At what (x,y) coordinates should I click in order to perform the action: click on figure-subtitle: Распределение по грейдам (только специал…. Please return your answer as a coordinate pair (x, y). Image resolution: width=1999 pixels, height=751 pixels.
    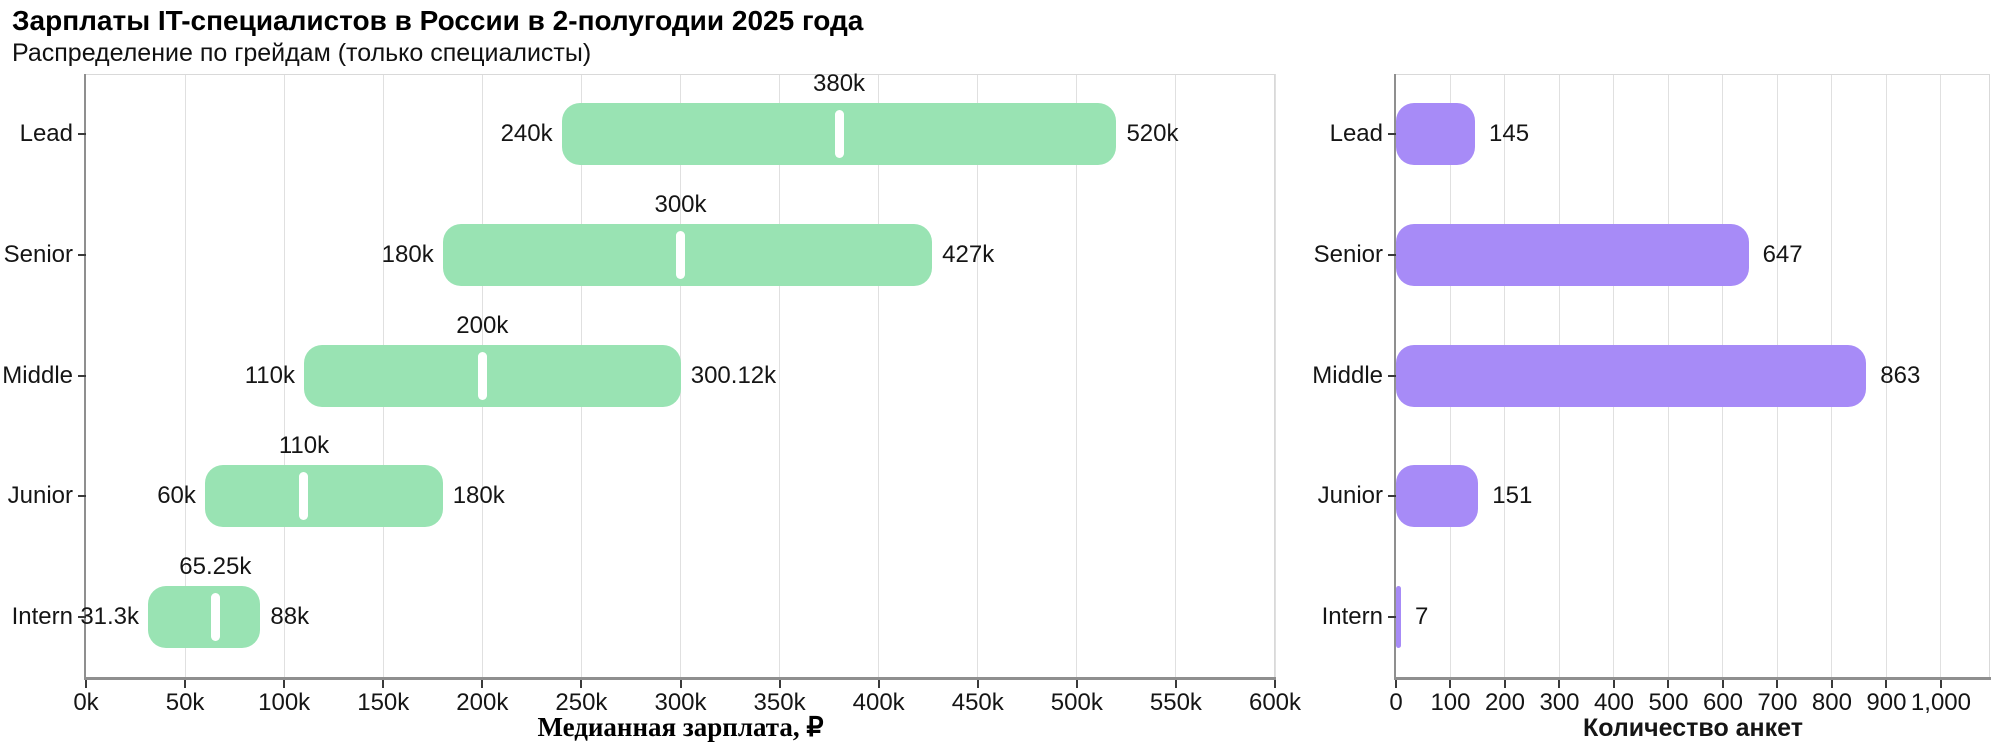
    Looking at the image, I should click on (302, 53).